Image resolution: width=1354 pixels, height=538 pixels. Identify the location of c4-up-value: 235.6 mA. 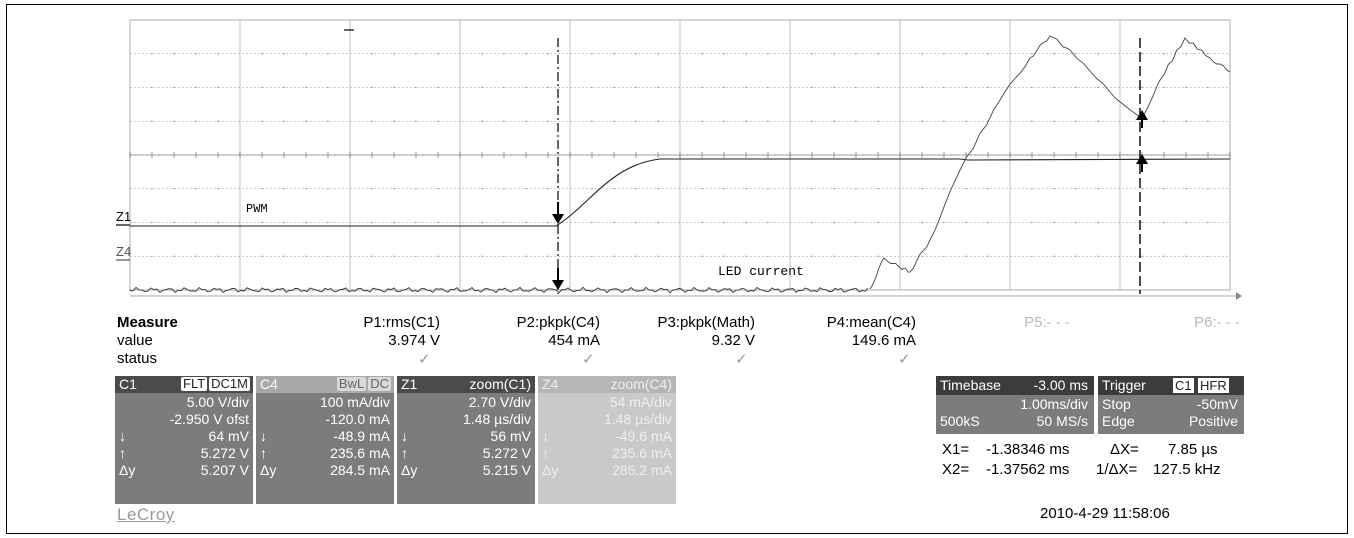
(360, 453).